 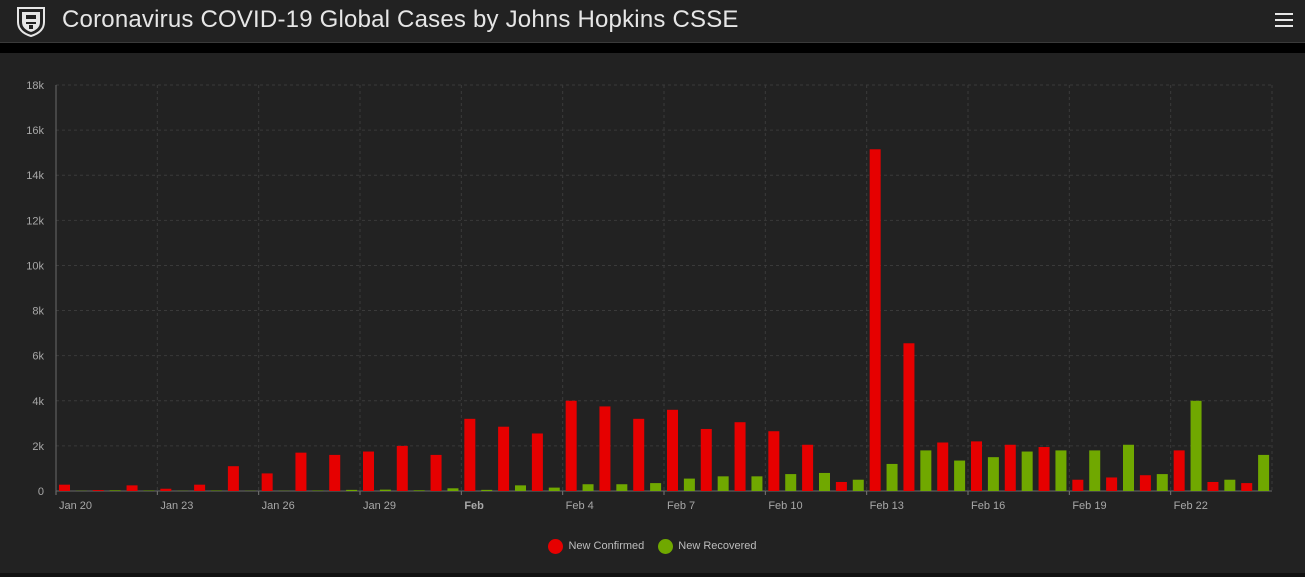 What do you see at coordinates (38, 357) in the screenshot?
I see `y-tick-label: 6k` at bounding box center [38, 357].